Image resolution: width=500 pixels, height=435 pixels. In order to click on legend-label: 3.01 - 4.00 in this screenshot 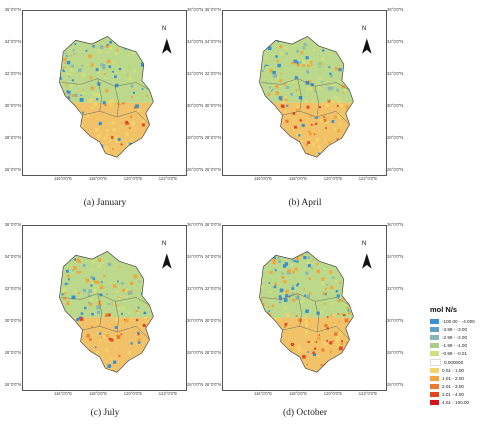, I will do `click(453, 395)`.